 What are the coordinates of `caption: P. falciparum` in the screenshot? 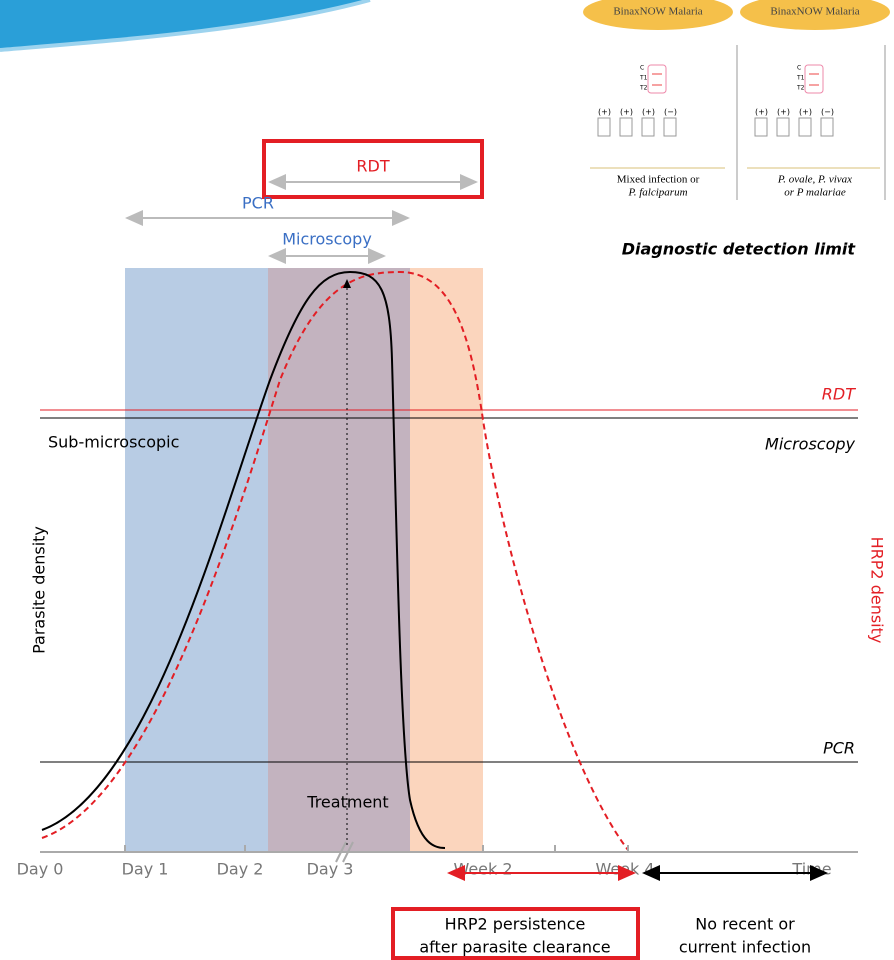 It's located at (657, 193).